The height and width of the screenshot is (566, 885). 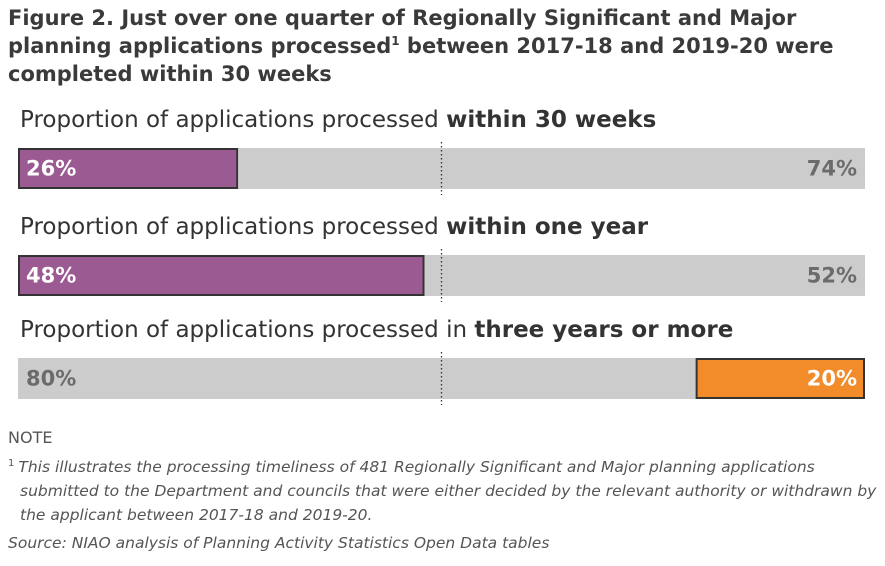 I want to click on value-label: 48%, so click(x=51, y=276).